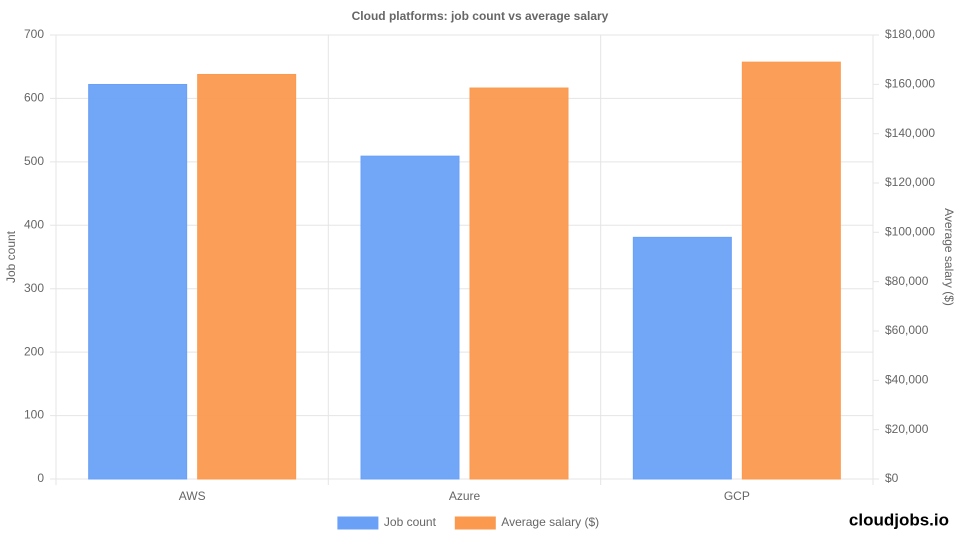 The width and height of the screenshot is (960, 540). Describe the element at coordinates (737, 496) in the screenshot. I see `x-tick-label: GCP` at that location.